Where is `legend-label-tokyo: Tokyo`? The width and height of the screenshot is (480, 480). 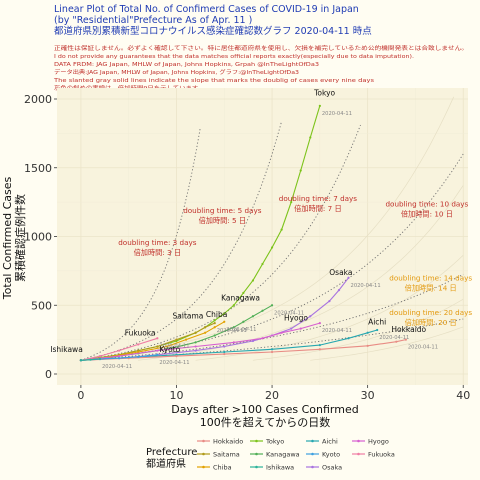
legend-label-tokyo: Tokyo is located at coordinates (274, 441).